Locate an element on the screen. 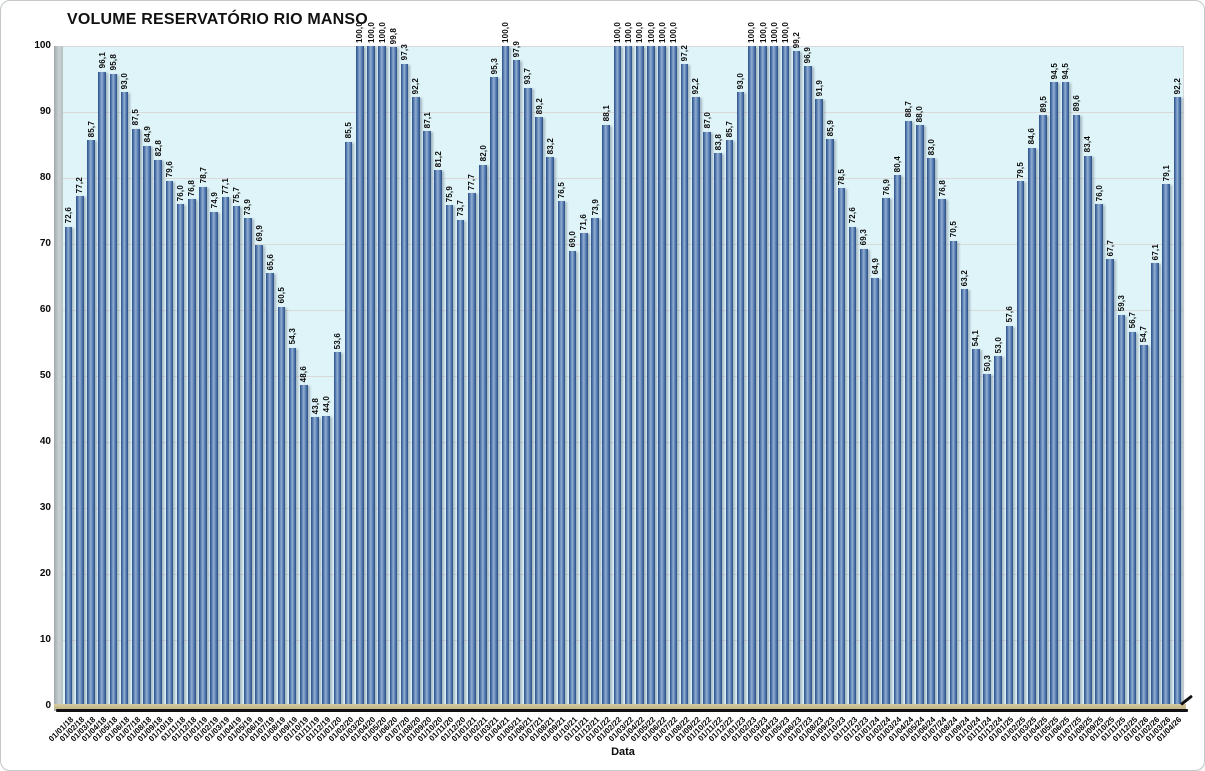 The width and height of the screenshot is (1205, 771). bar-value-label: 53,6 is located at coordinates (337, 341).